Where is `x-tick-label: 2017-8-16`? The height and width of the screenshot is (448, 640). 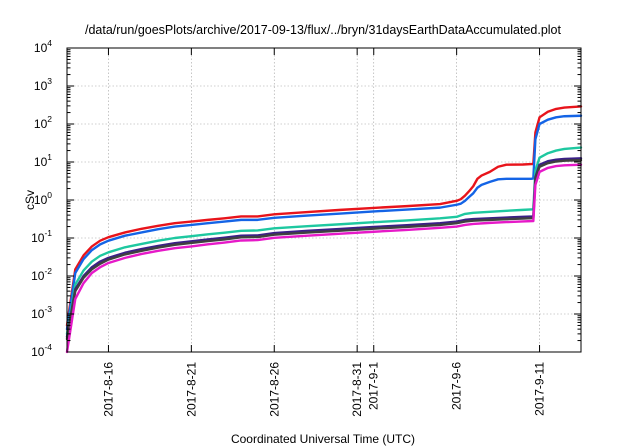 x-tick-label: 2017-8-16 is located at coordinates (108, 389).